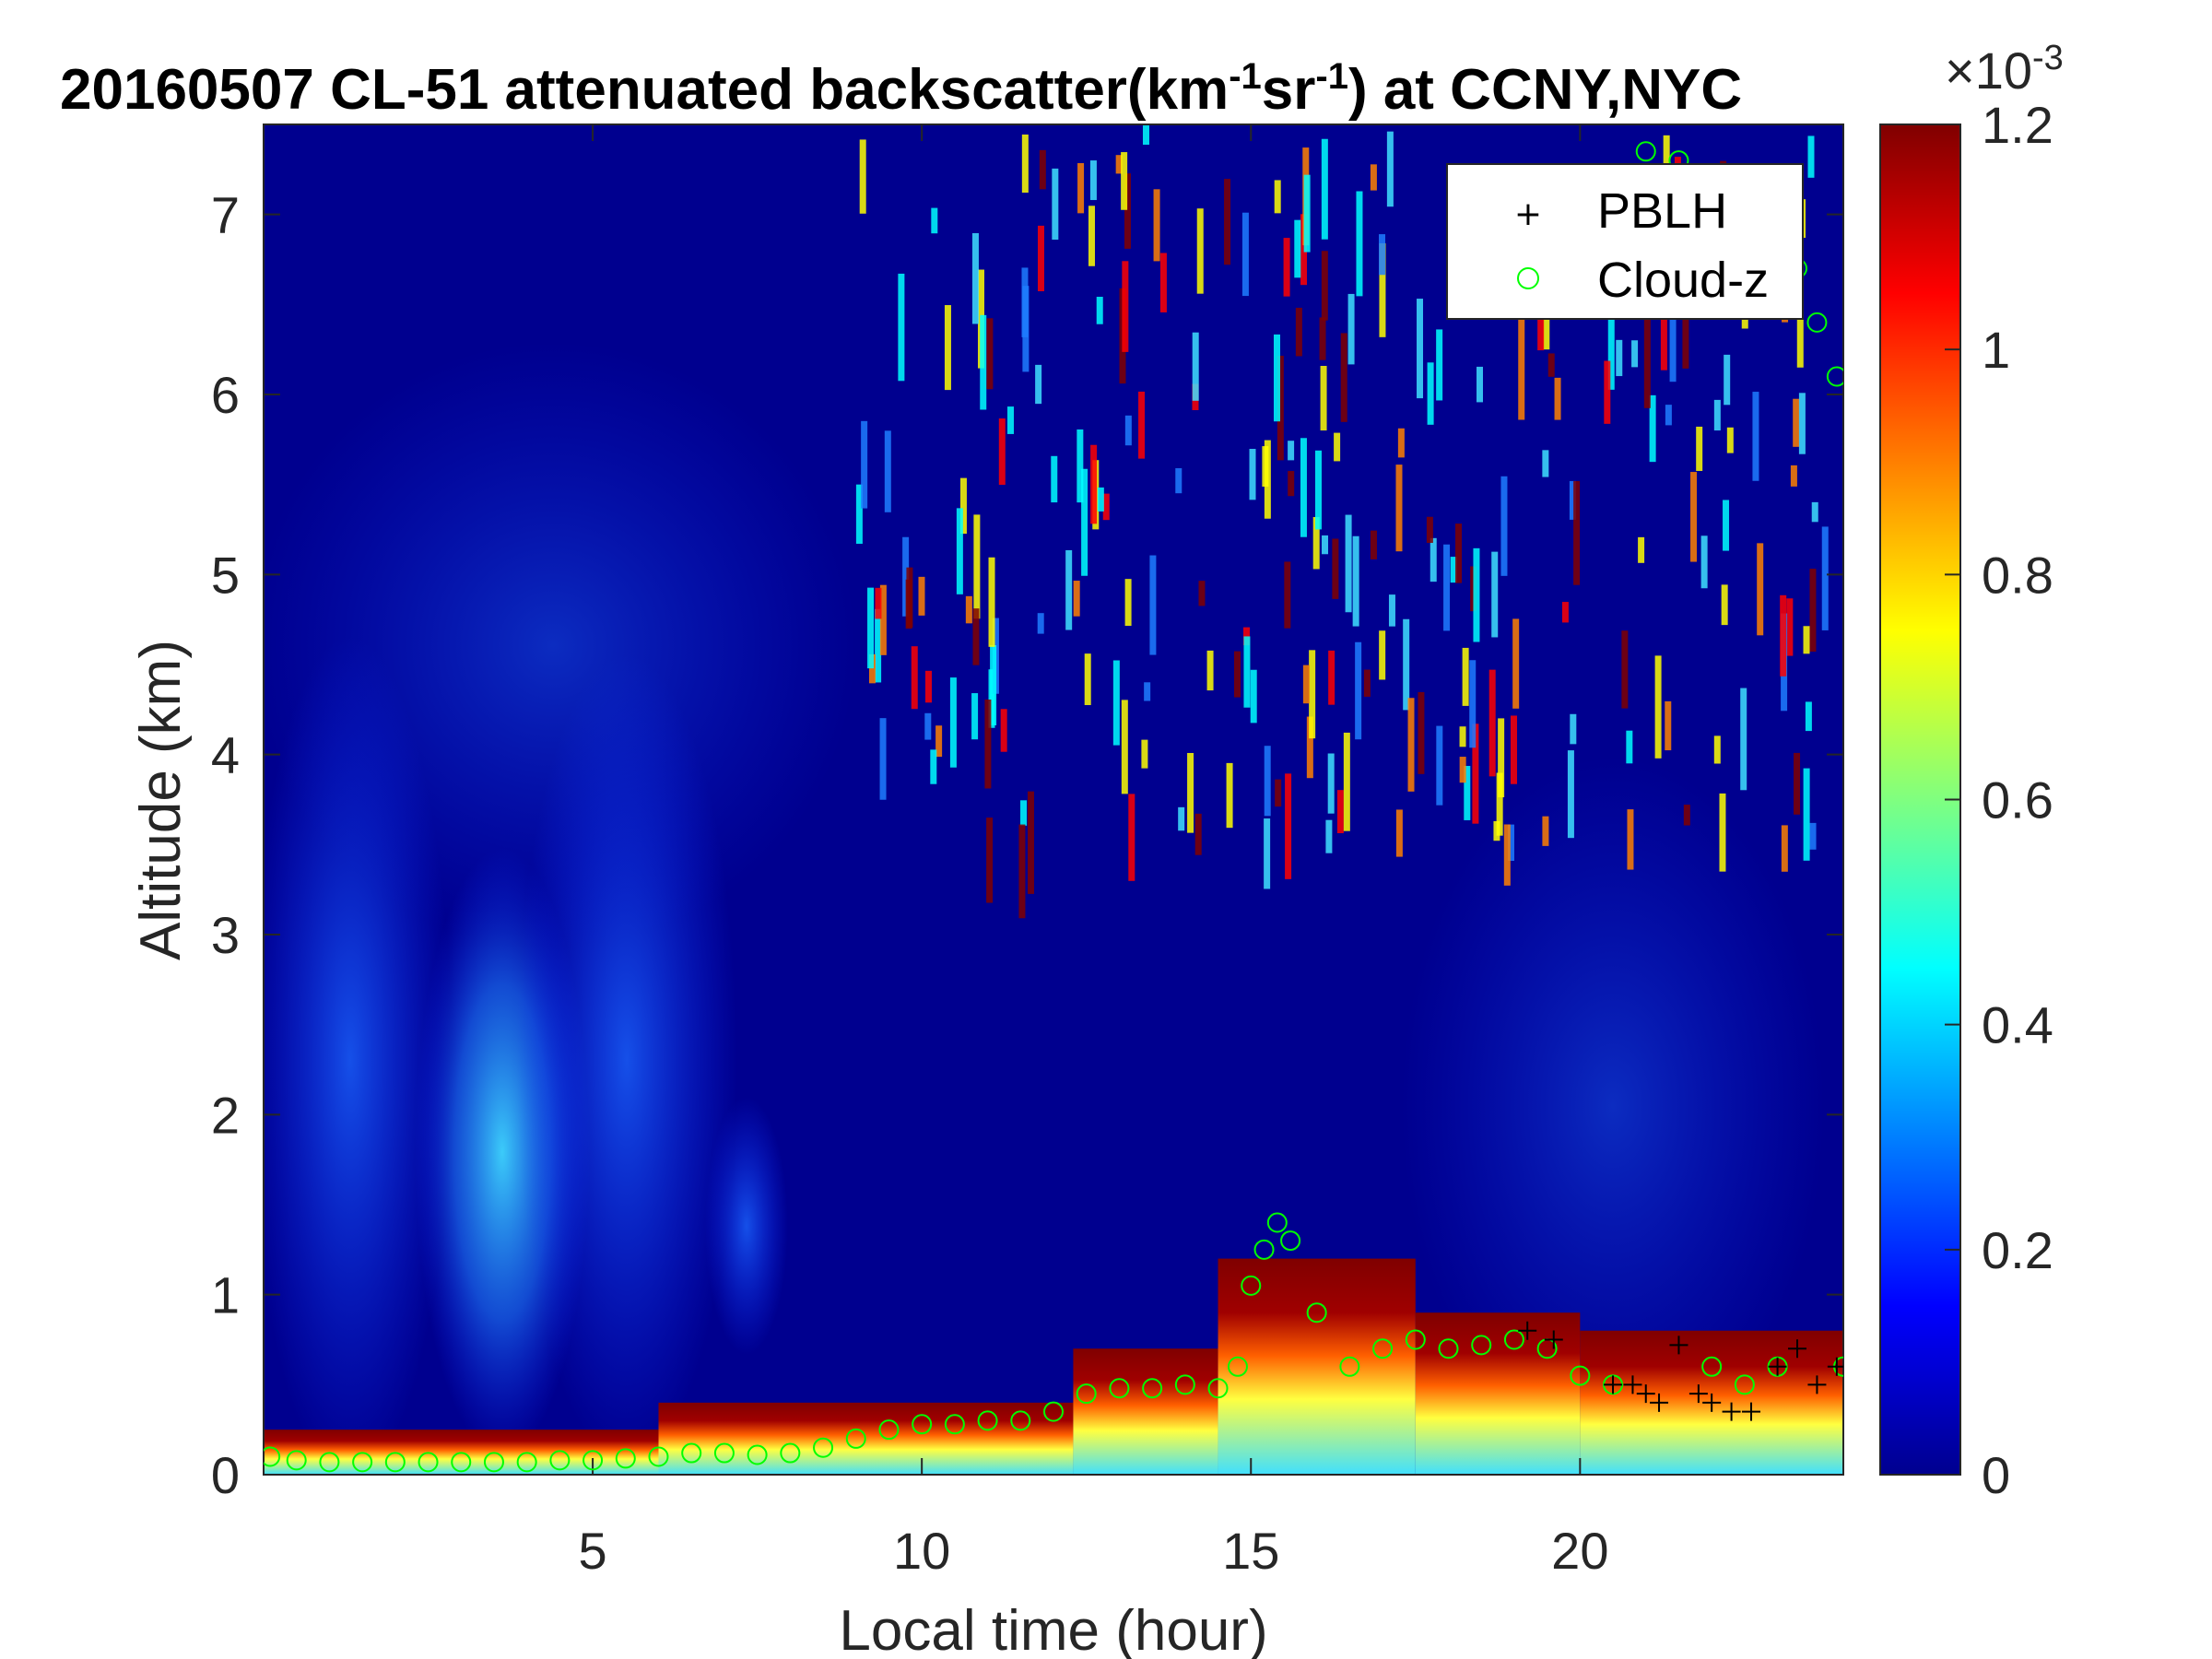 The height and width of the screenshot is (1659, 2212). What do you see at coordinates (1289, 90) in the screenshot?
I see `title-mid: sr` at bounding box center [1289, 90].